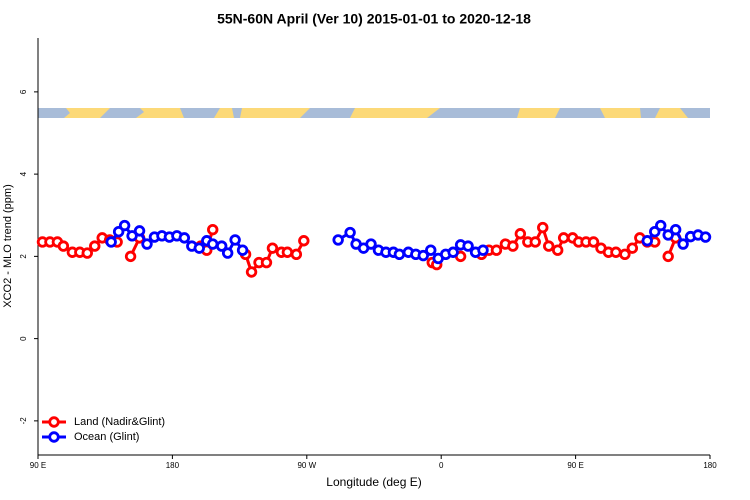 Image resolution: width=750 pixels, height=500 pixels. What do you see at coordinates (106, 437) in the screenshot?
I see `legend-label: Ocean (Glint)` at bounding box center [106, 437].